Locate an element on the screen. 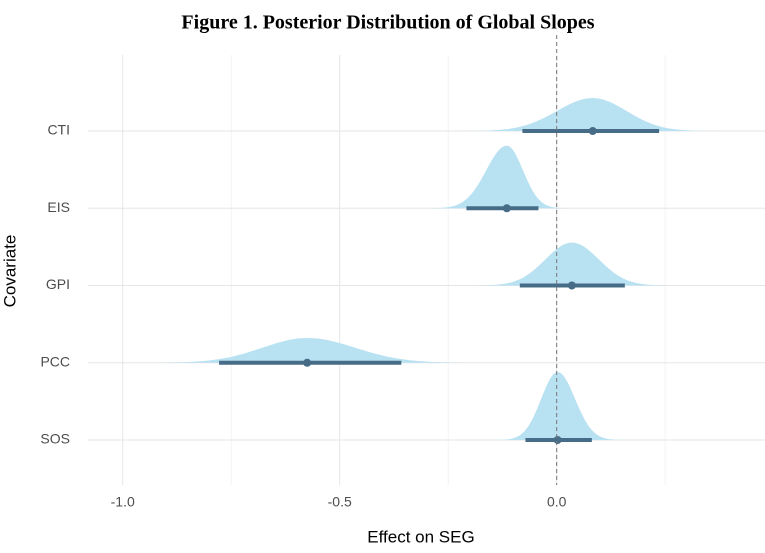 Image resolution: width=765 pixels, height=553 pixels. y-tick-label: GPI is located at coordinates (58, 284).